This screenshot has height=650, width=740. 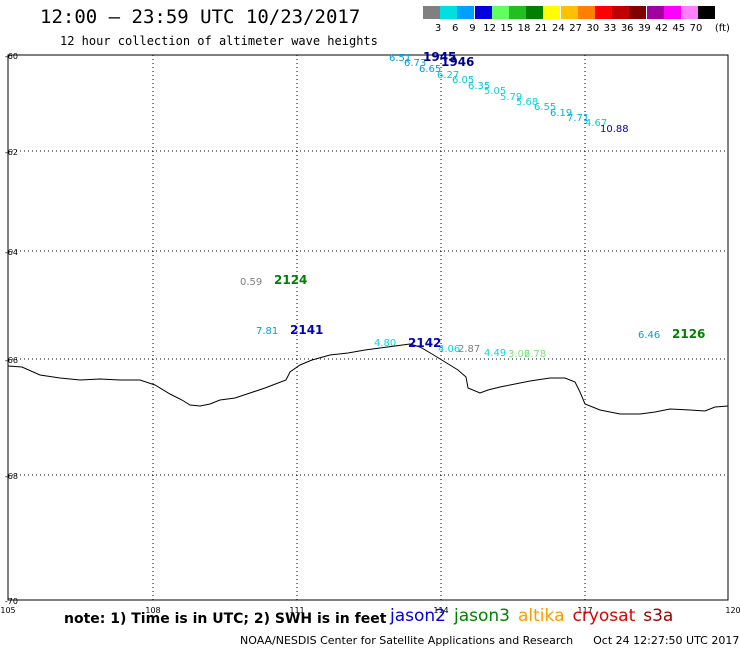 What do you see at coordinates (11, 329) in the screenshot?
I see `latitude-labels: -60 -62 -64 -66 -68 -70` at bounding box center [11, 329].